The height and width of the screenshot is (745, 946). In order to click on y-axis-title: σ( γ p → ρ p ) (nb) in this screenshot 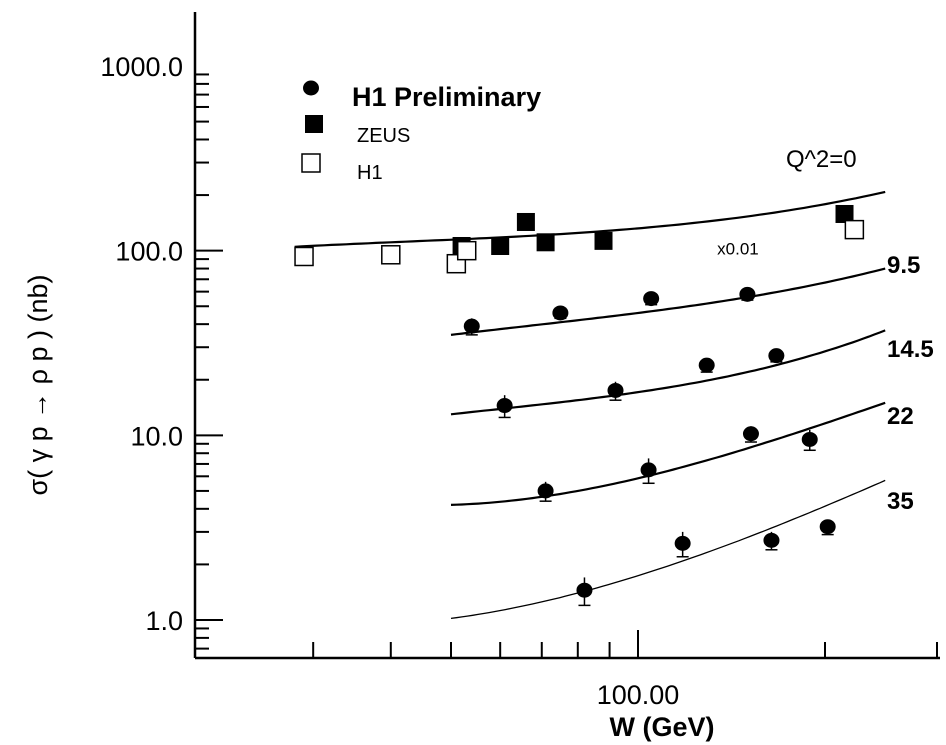, I will do `click(38, 384)`.